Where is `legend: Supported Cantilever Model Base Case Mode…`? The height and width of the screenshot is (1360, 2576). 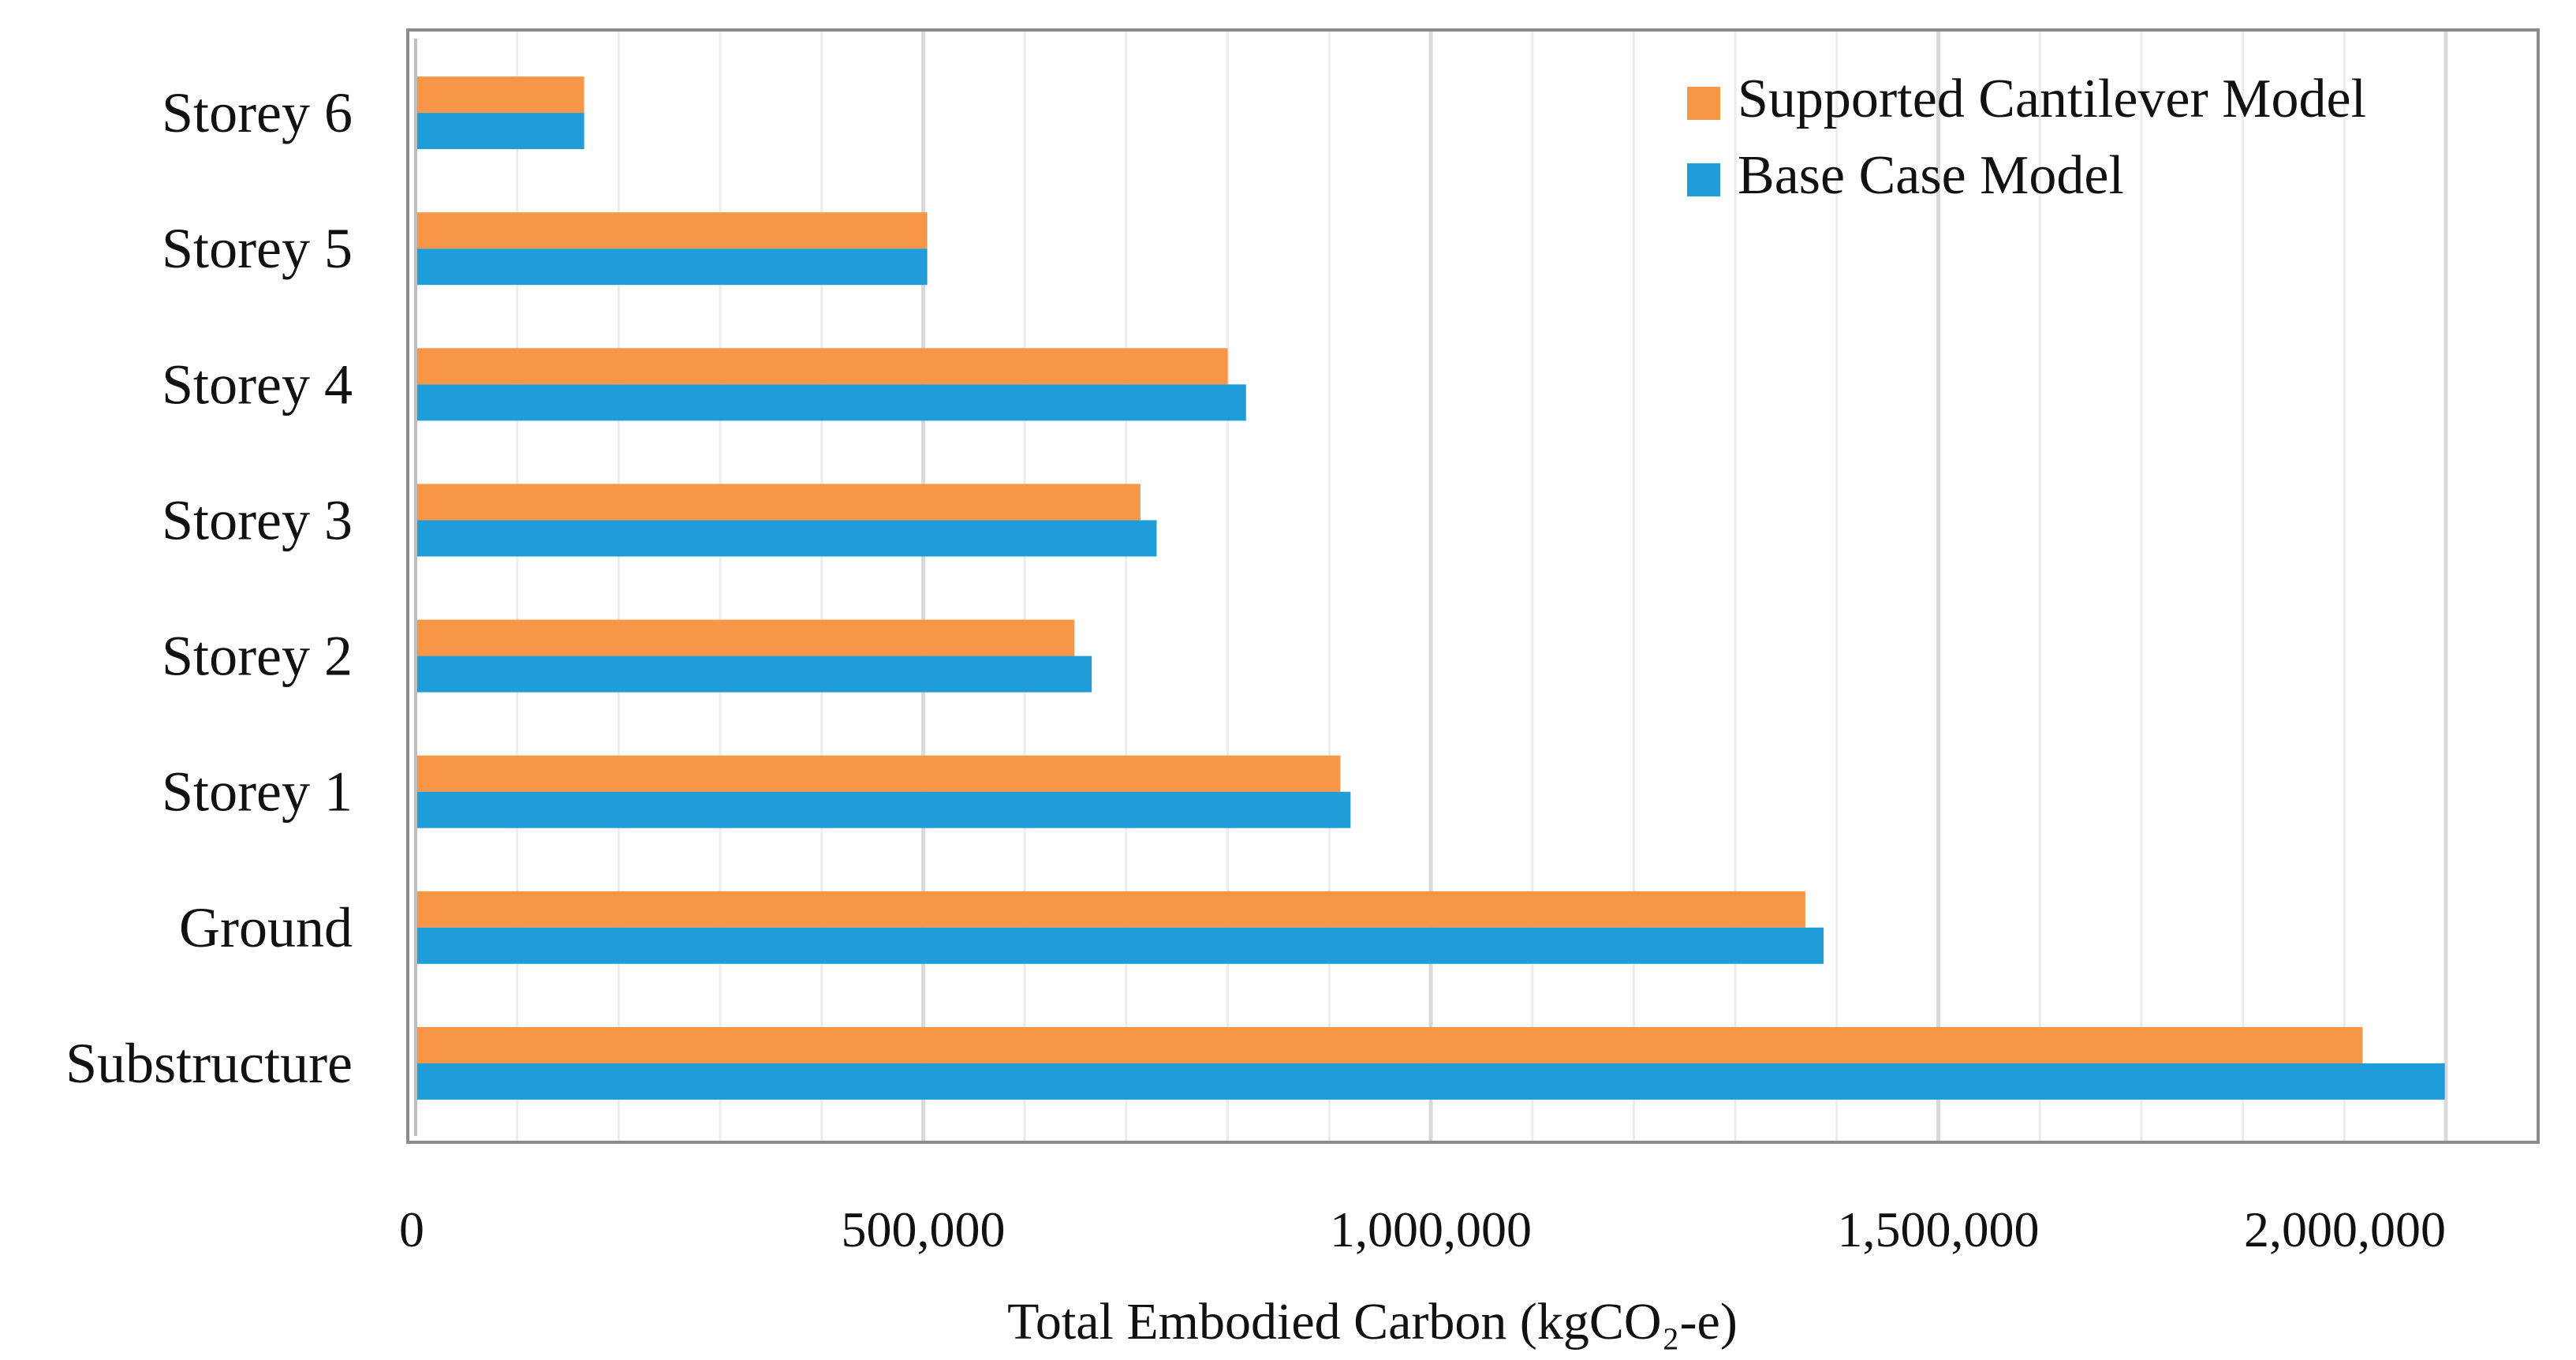
legend: Supported Cantilever Model Base Case Mode… is located at coordinates (2026, 137).